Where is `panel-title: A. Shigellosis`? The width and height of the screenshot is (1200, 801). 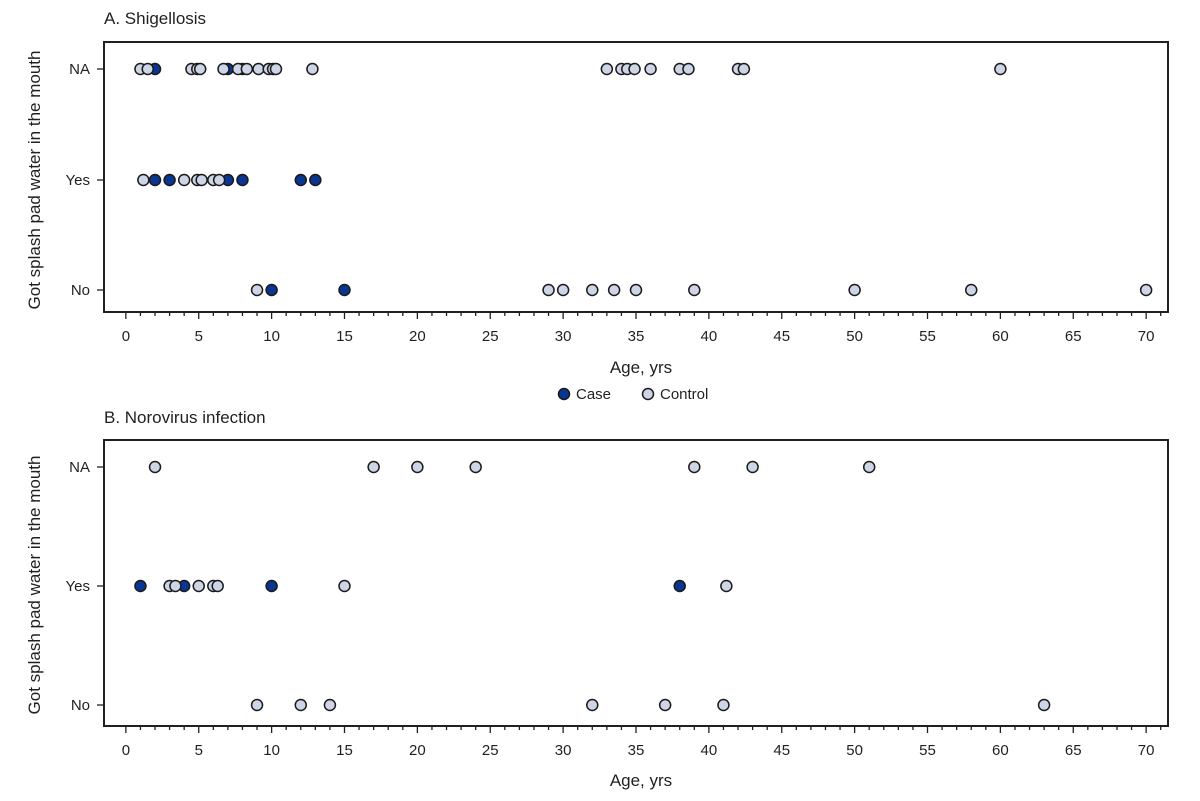 panel-title: A. Shigellosis is located at coordinates (155, 18).